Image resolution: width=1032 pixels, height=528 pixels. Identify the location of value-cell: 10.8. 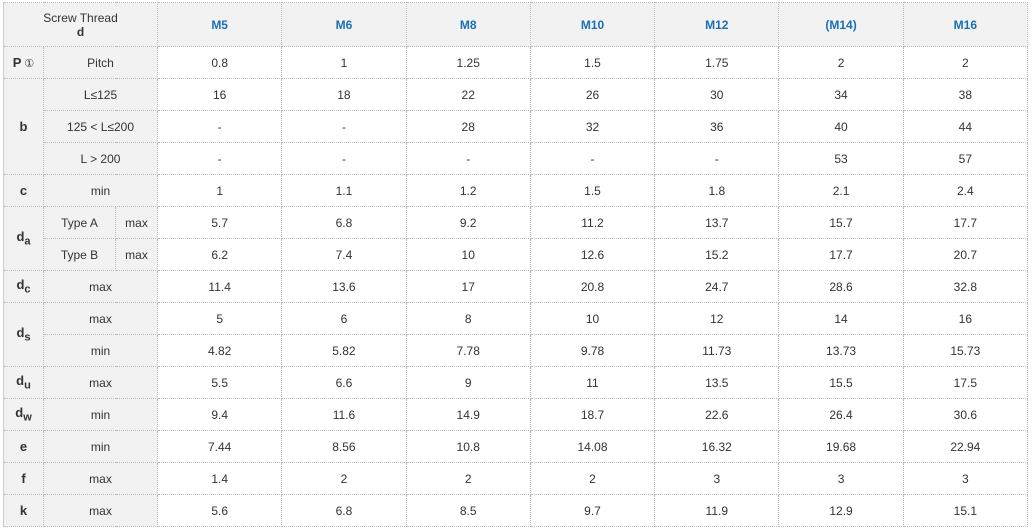
(468, 446).